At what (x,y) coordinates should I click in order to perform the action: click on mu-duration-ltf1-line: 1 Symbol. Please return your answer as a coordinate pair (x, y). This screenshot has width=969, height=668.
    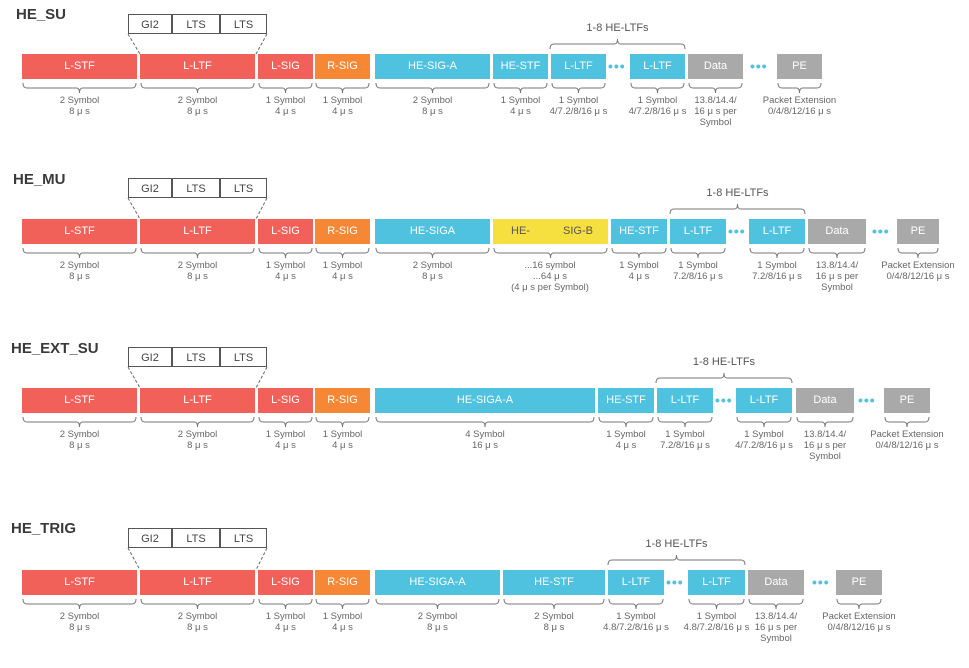
    Looking at the image, I should click on (698, 265).